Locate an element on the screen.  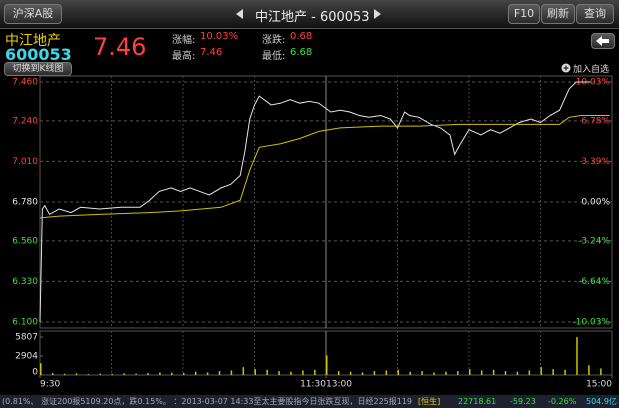
add-icon is located at coordinates (566, 68).